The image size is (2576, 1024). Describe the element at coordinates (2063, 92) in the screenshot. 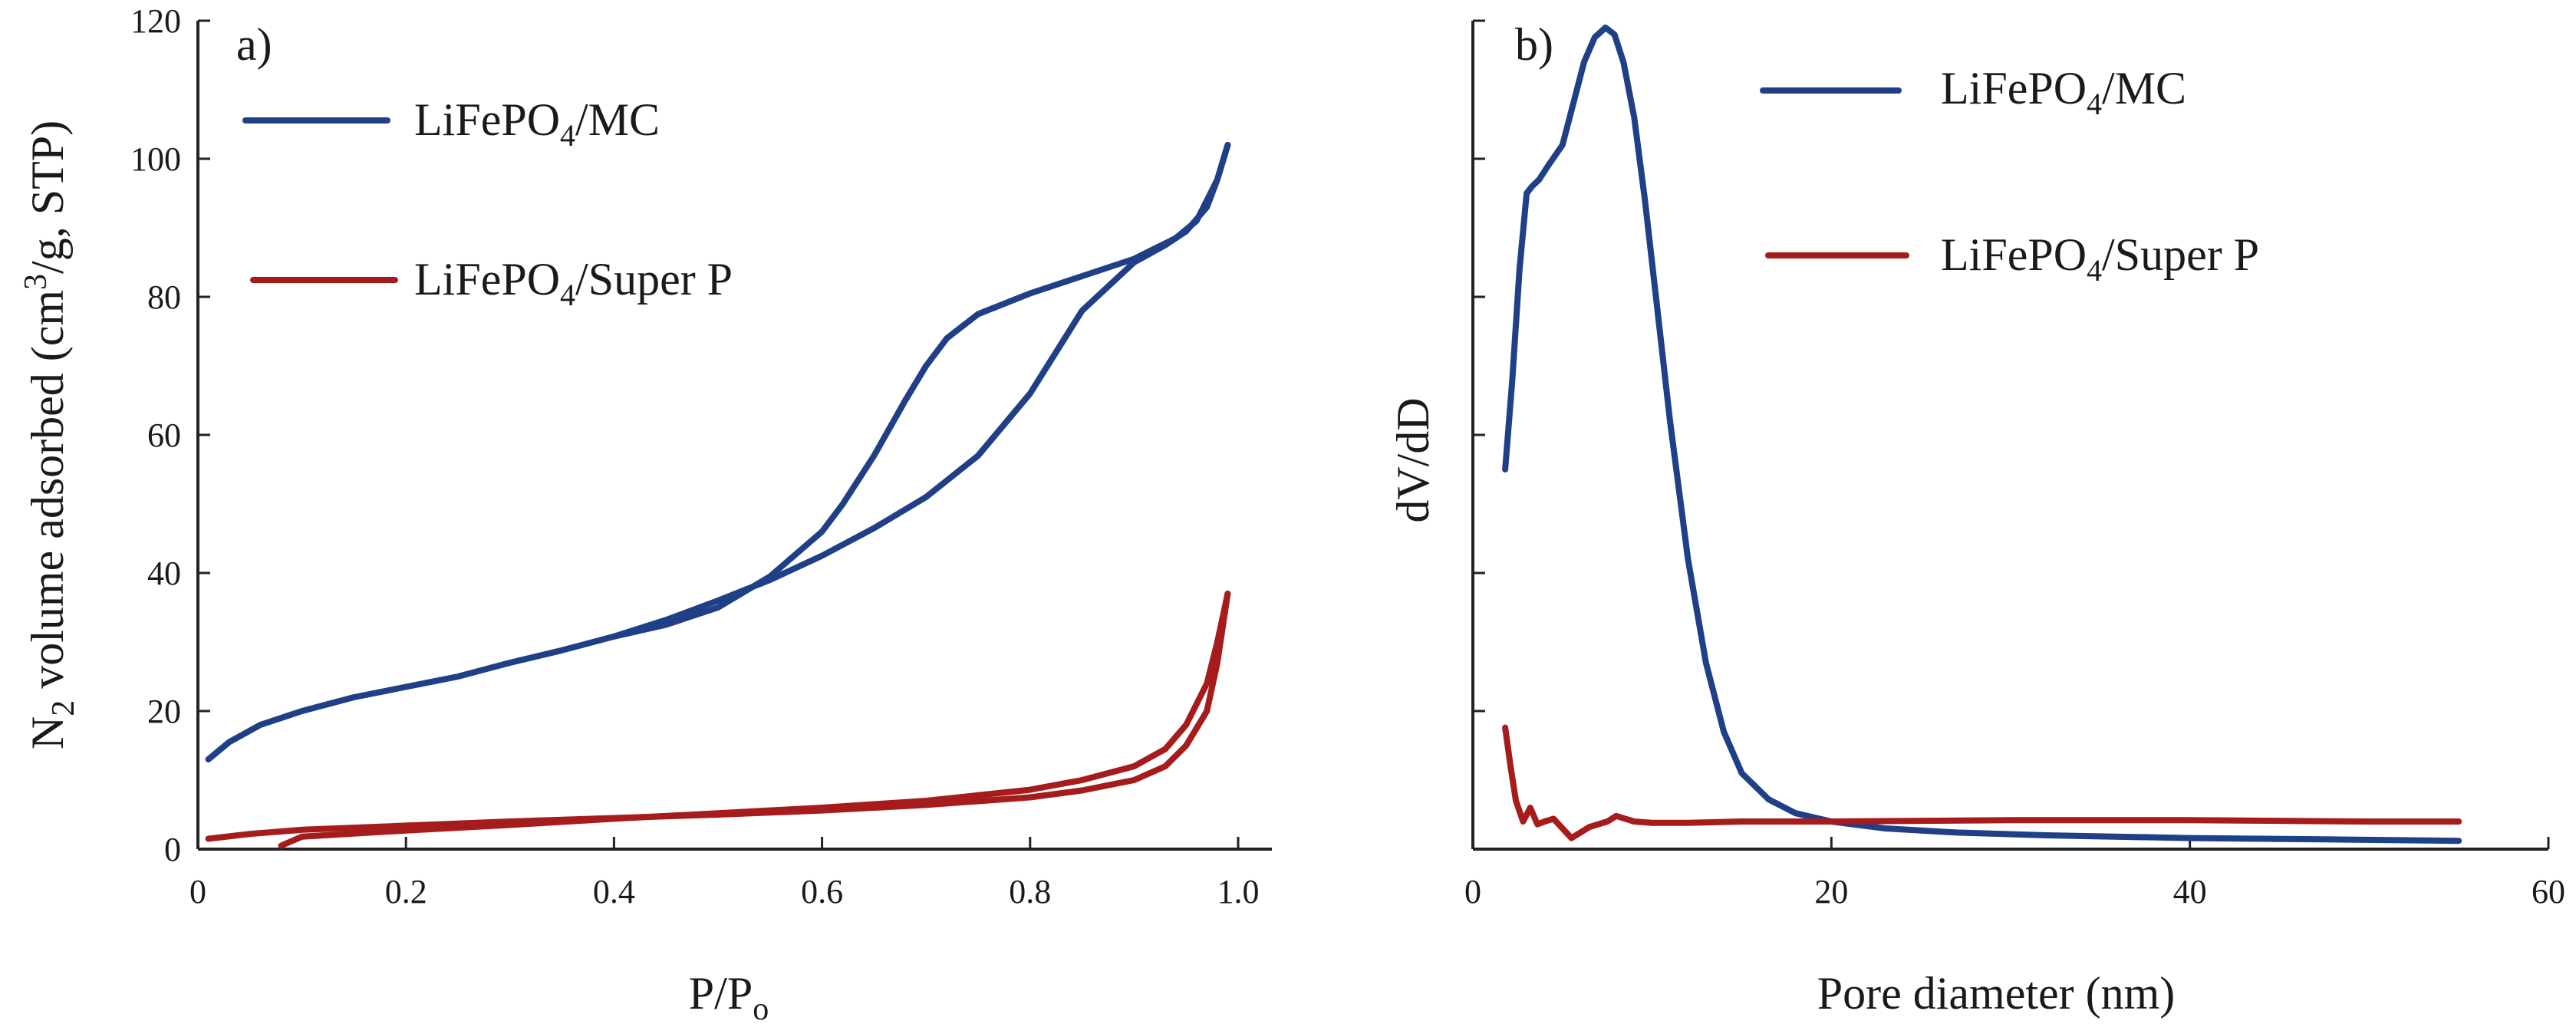

I see `panel-b-legend-mc-label: LiFePO4/MC` at that location.